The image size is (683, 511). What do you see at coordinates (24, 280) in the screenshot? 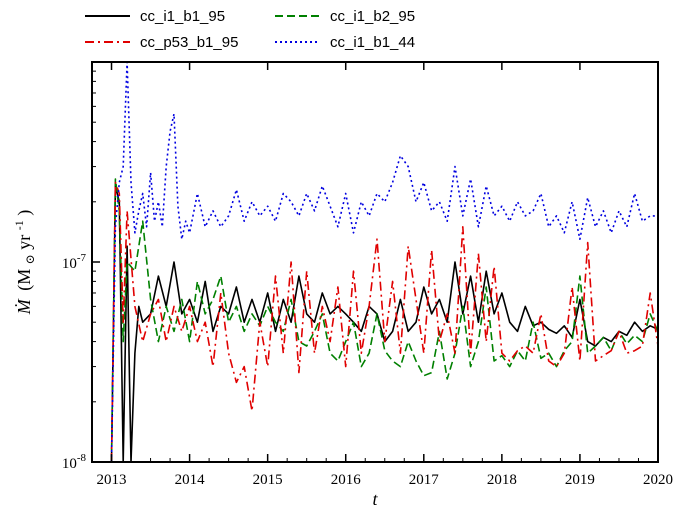
I see `y-axis-title-open: (M` at bounding box center [24, 280].